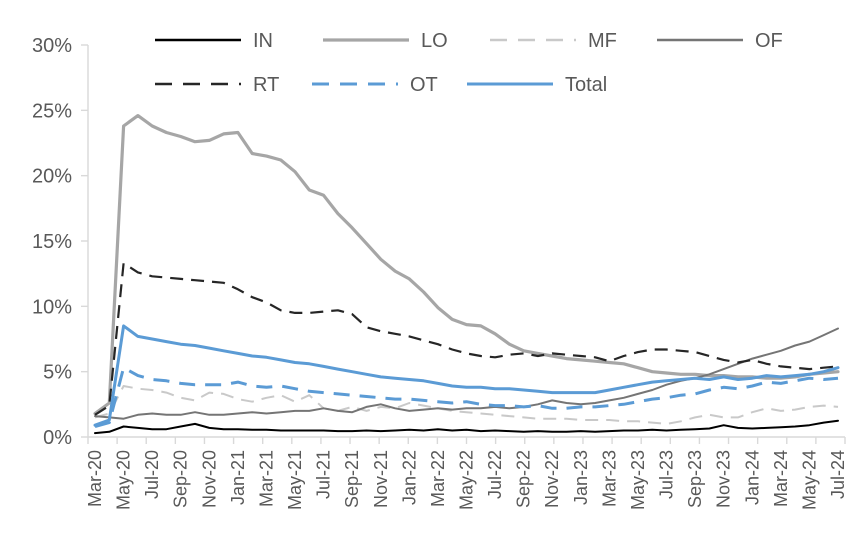 The image size is (852, 534). Describe the element at coordinates (769, 41) in the screenshot. I see `legend-label-OF: OF` at that location.